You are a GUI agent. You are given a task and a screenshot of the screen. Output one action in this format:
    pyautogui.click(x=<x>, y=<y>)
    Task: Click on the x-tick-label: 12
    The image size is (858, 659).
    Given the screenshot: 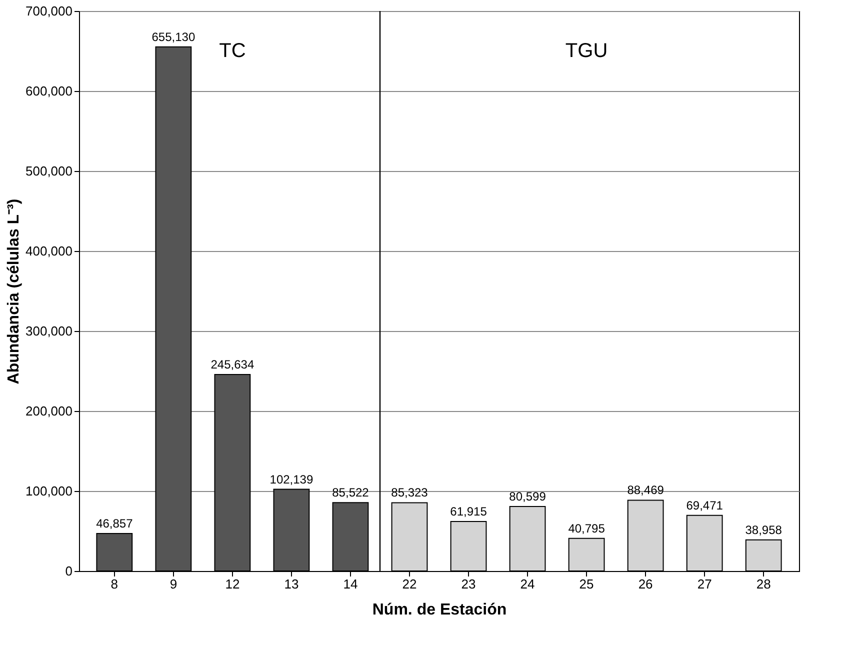 What is the action you would take?
    pyautogui.click(x=232, y=584)
    